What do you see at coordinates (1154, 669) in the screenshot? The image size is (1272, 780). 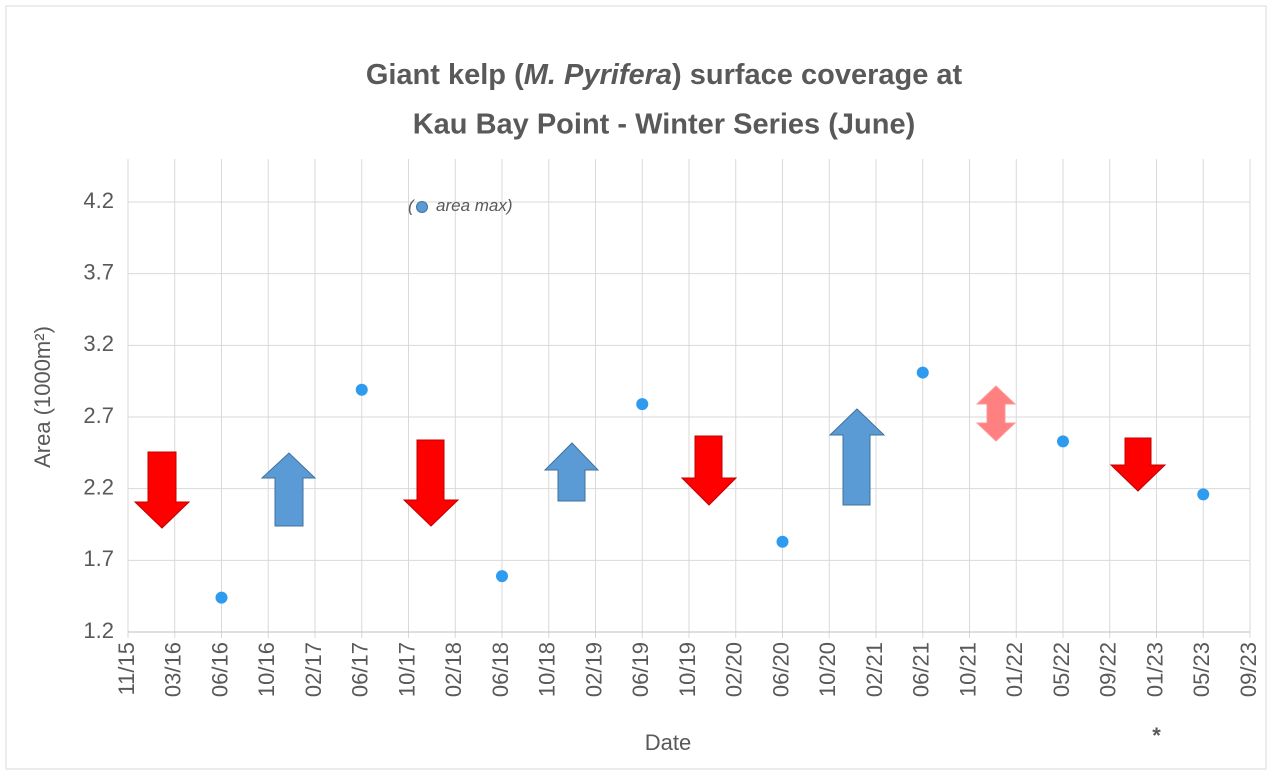 I see `x-tick-label: 01/23` at bounding box center [1154, 669].